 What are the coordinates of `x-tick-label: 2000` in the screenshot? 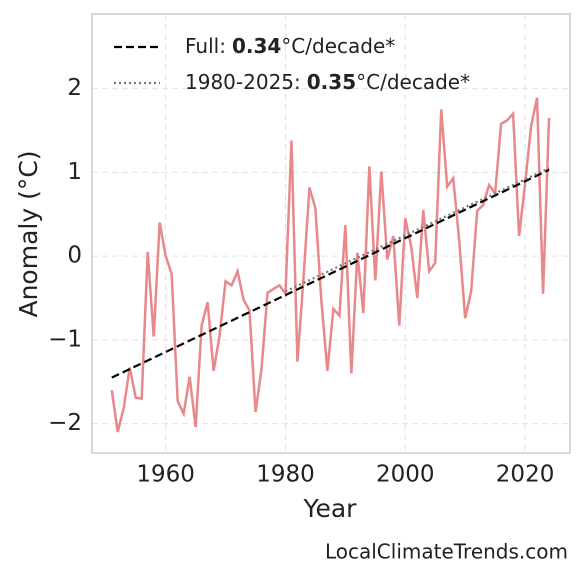 It's located at (405, 475).